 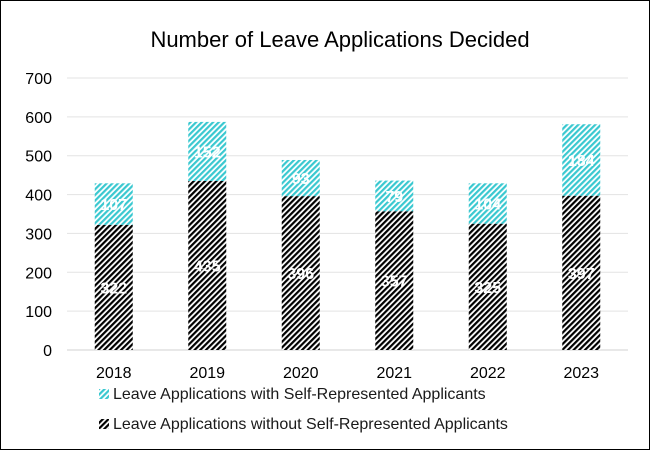 I want to click on chart-title: Number of Leave Applications Decided, so click(x=339, y=39).